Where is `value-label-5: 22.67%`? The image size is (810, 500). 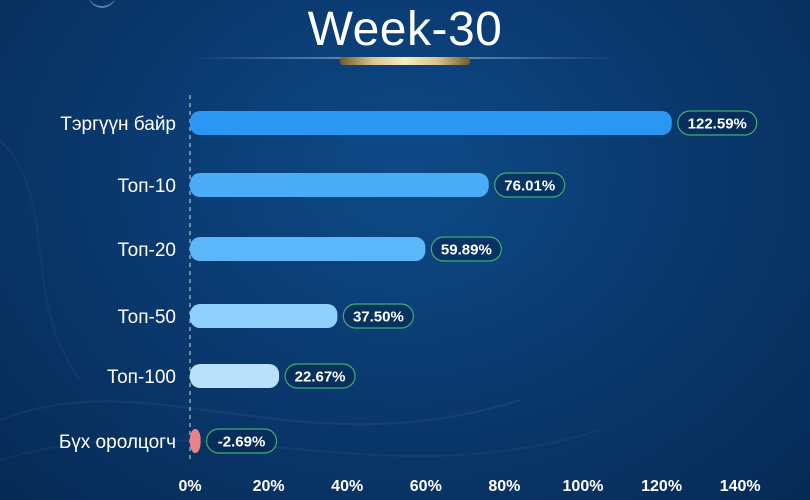 value-label-5: 22.67% is located at coordinates (320, 377).